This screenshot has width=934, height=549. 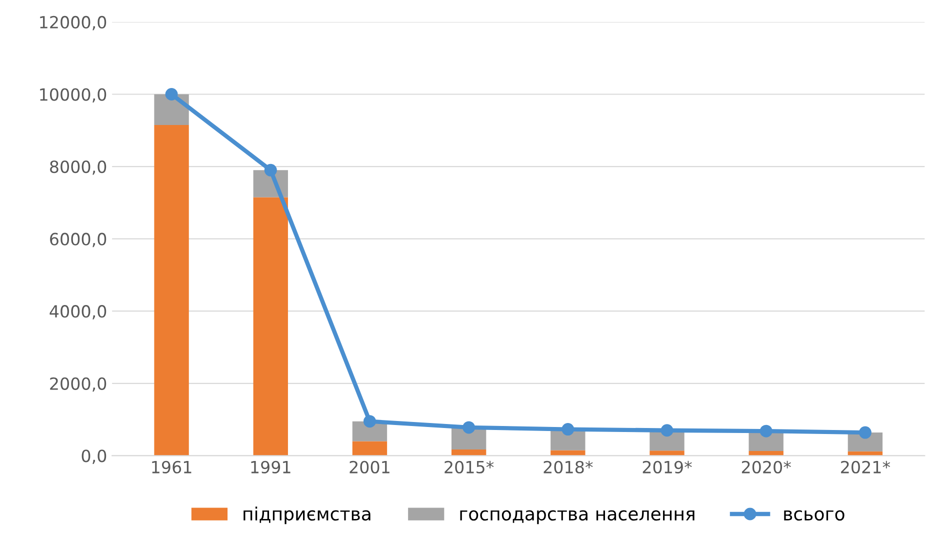 What do you see at coordinates (172, 467) in the screenshot?
I see `x-tick-label: 1961` at bounding box center [172, 467].